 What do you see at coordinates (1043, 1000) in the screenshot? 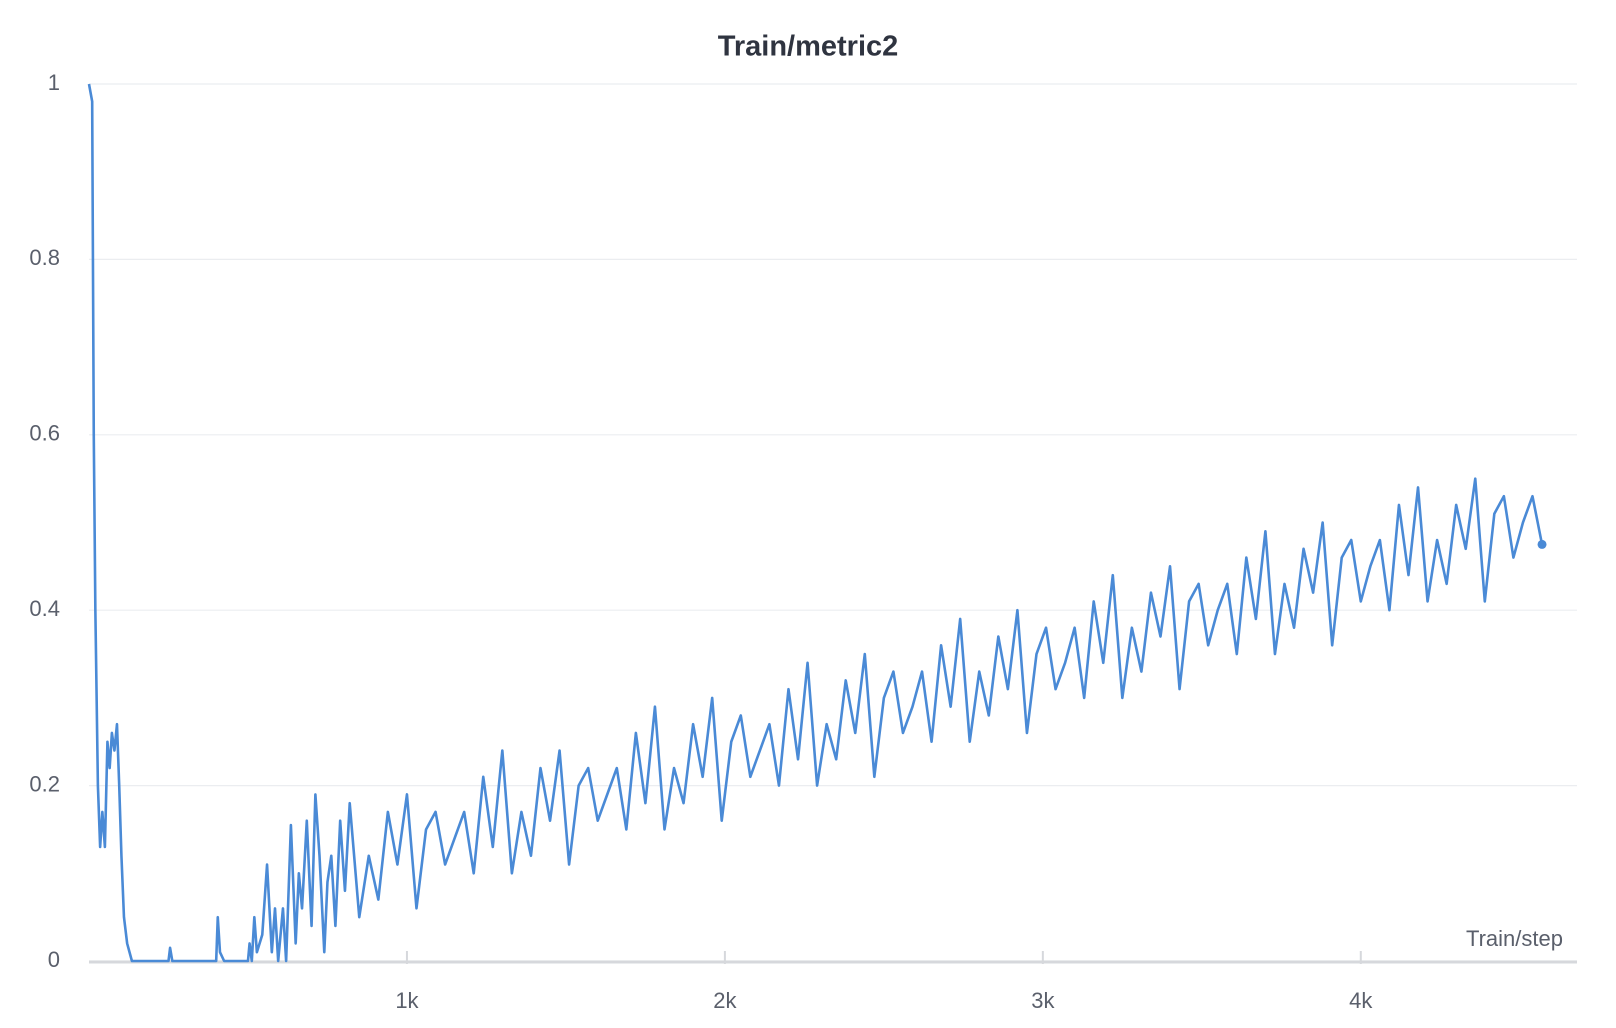
I see `x-tick-label: 3k` at bounding box center [1043, 1000].